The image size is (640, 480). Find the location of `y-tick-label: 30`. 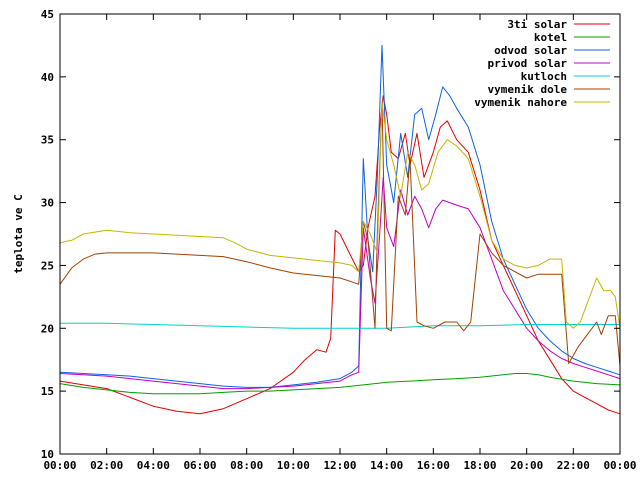

y-tick-label: 30 is located at coordinates (47, 203).